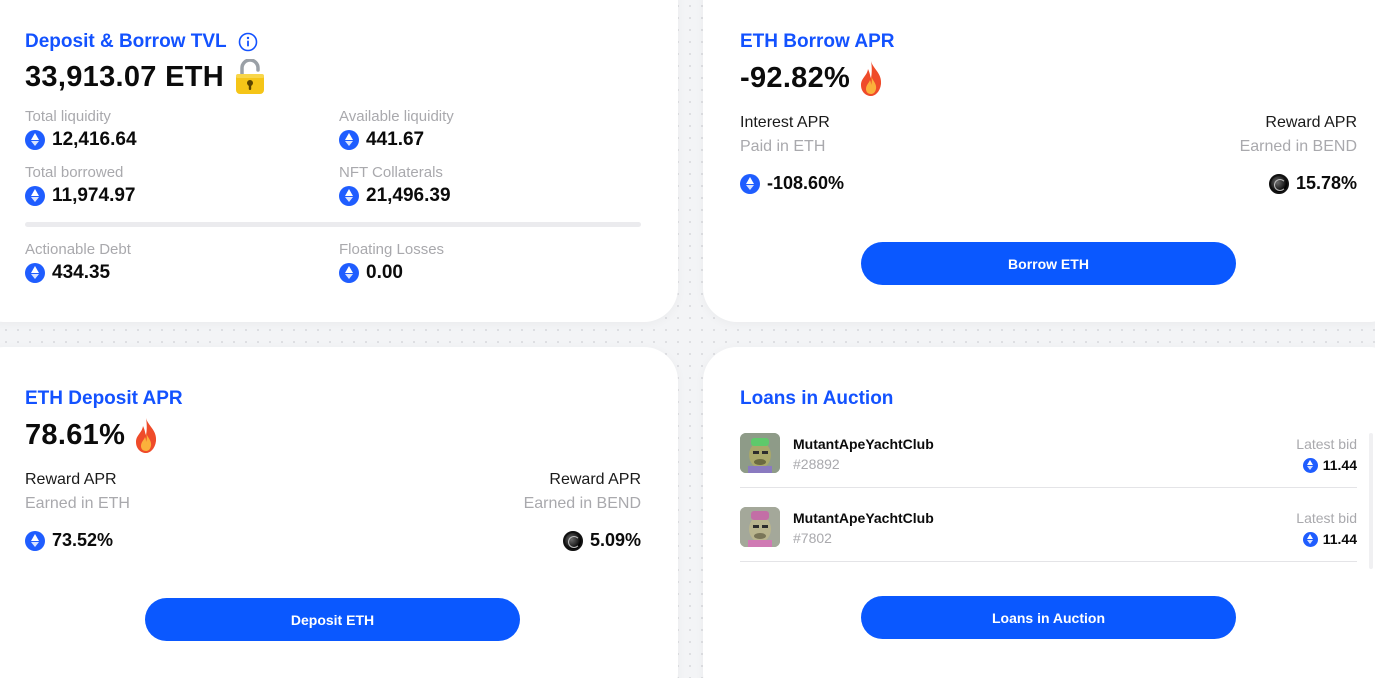  I want to click on borrow-apr-row: -92.82%, so click(812, 78).